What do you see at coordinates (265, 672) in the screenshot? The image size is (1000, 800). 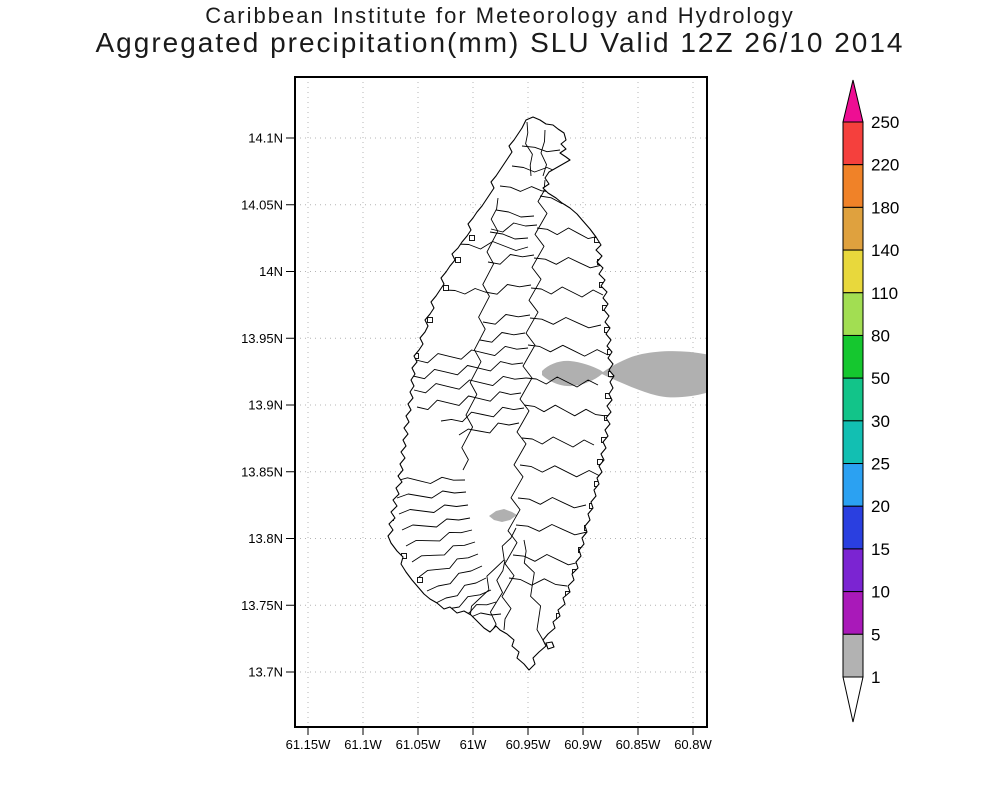 I see `y-tick-label: 13.7N` at bounding box center [265, 672].